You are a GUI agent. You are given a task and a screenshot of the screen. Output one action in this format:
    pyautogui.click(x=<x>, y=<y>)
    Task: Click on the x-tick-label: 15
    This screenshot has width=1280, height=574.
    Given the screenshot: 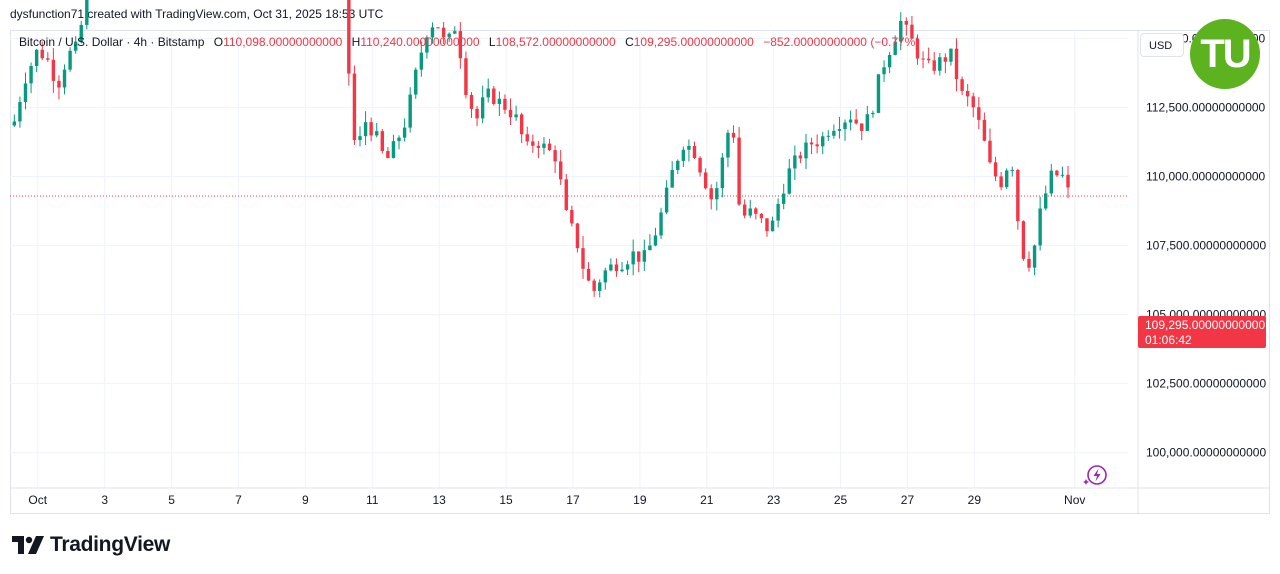 What is the action you would take?
    pyautogui.click(x=506, y=500)
    